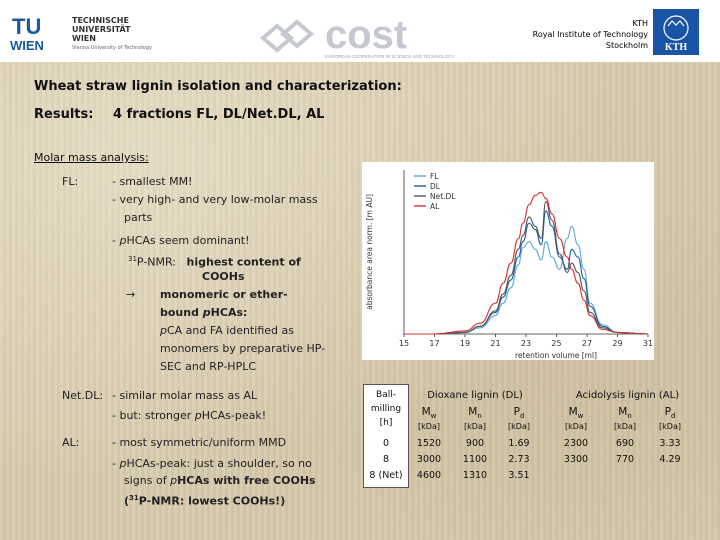  What do you see at coordinates (627, 395) in the screenshot?
I see `acidolysis-title: Acidolysis lignin (AL)` at bounding box center [627, 395].